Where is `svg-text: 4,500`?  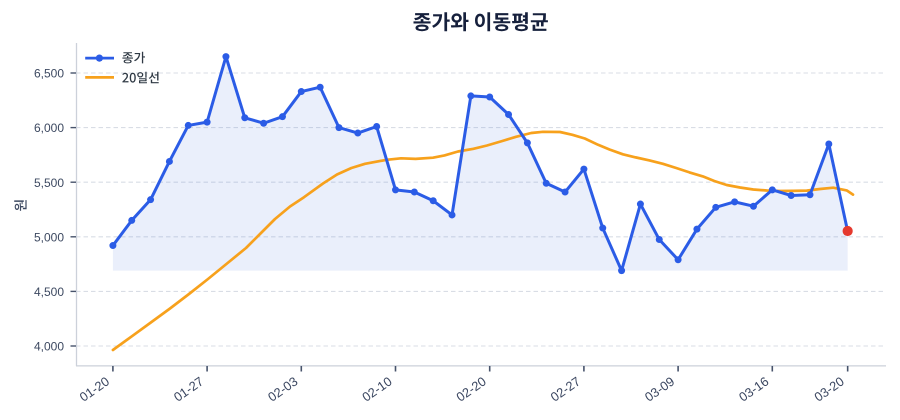 svg-text: 4,500 is located at coordinates (49, 292).